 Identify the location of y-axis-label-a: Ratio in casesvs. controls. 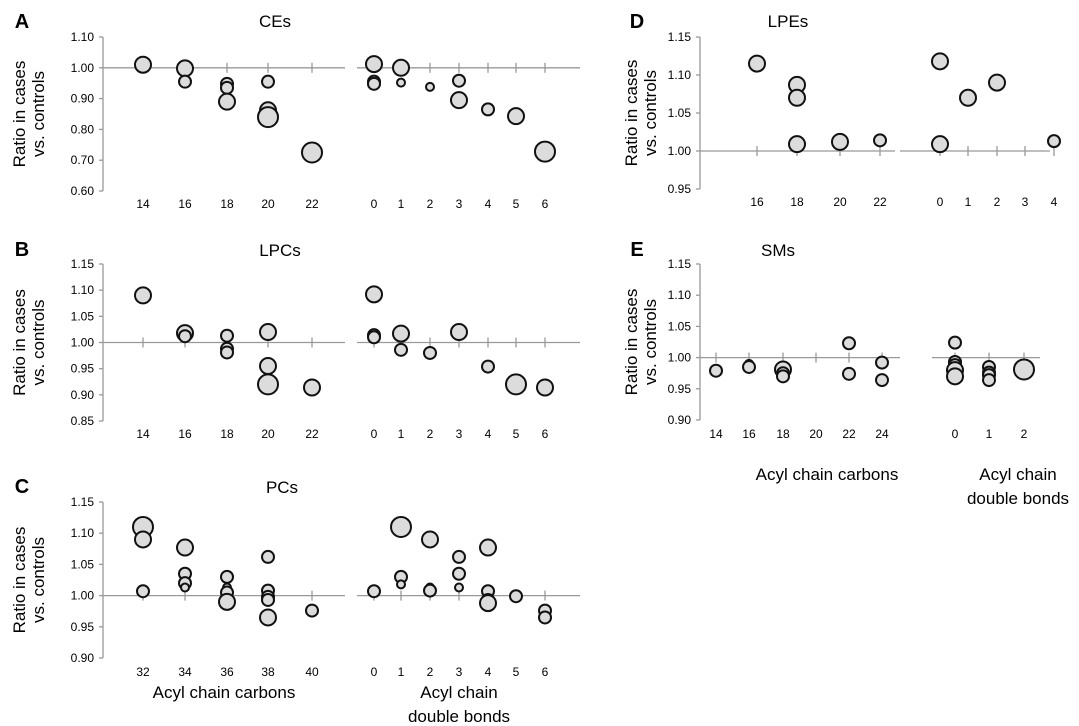
(29, 114).